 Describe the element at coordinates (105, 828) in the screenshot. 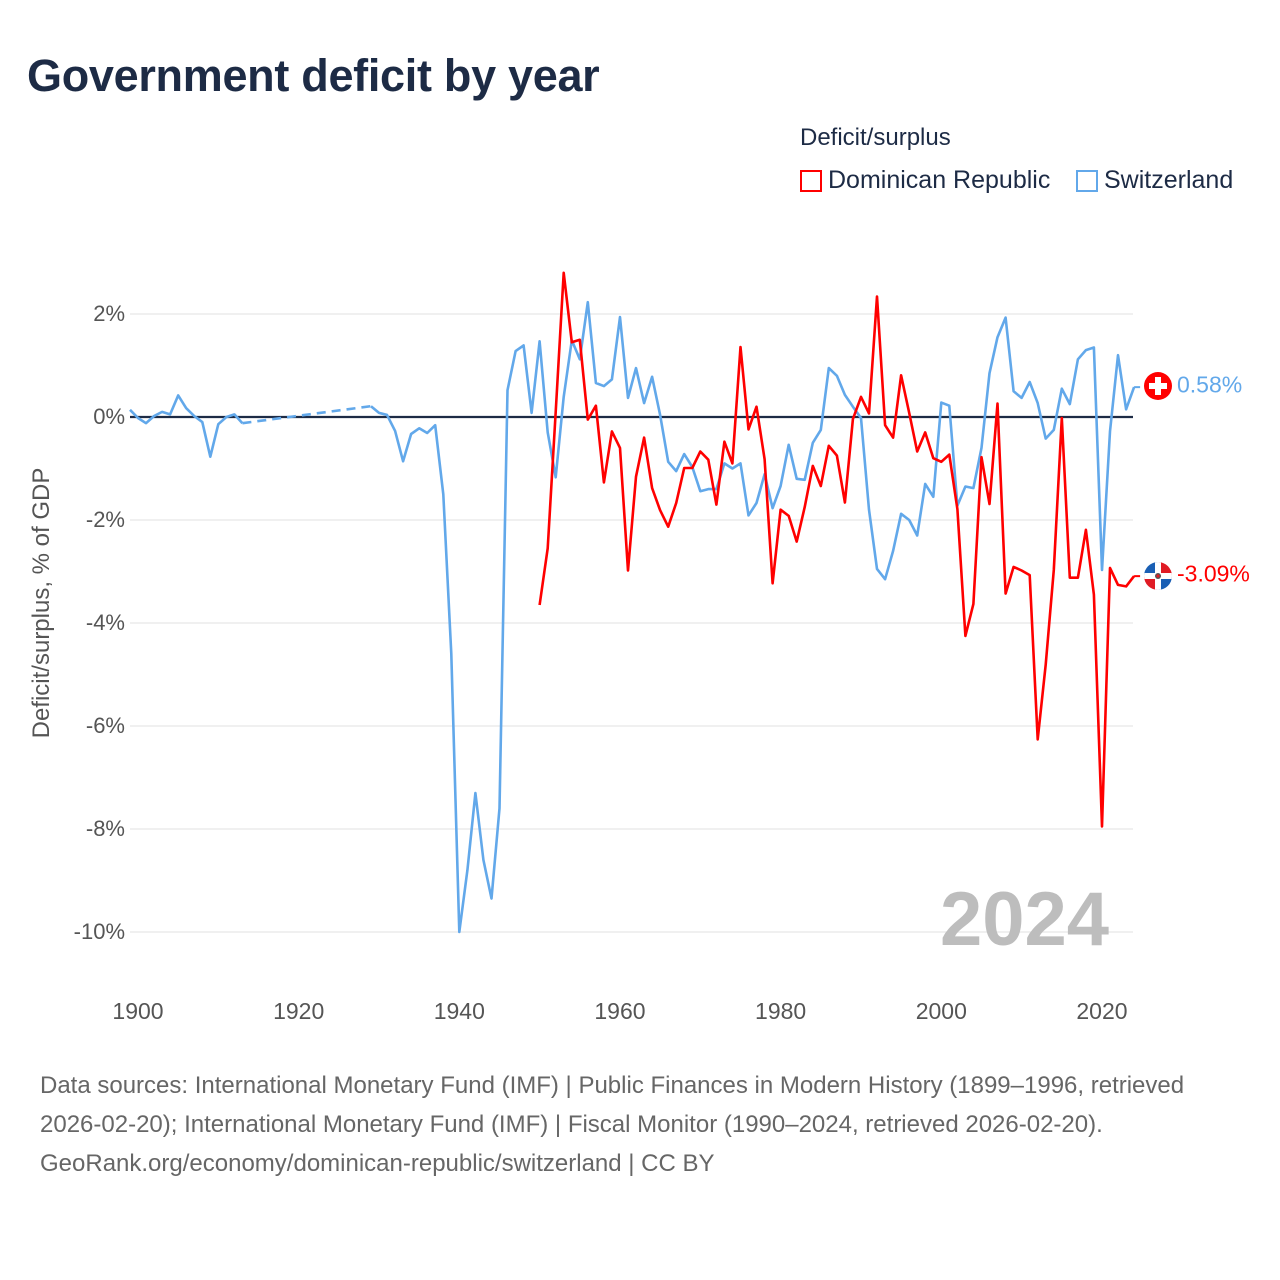

I see `y-tick-label: -8%` at that location.